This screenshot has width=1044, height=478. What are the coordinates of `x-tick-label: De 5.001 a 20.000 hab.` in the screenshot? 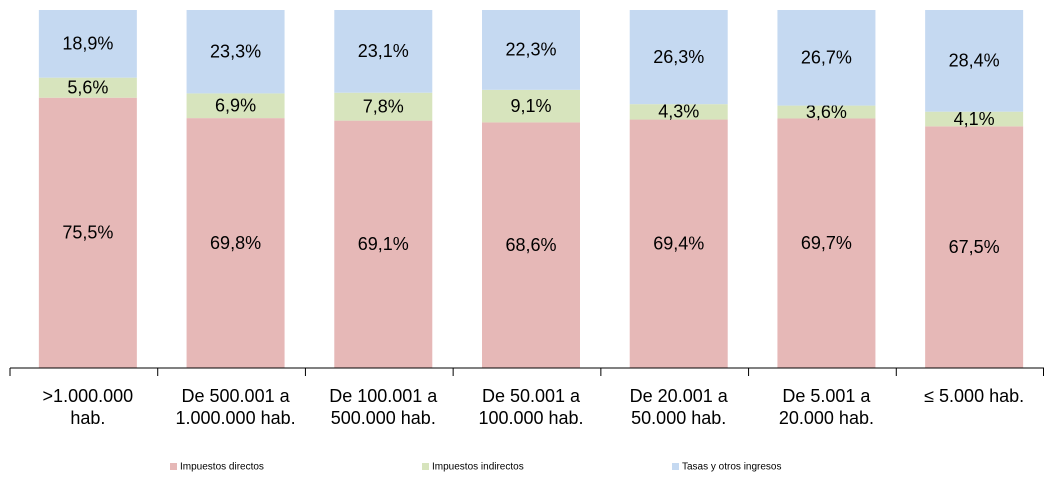 It's located at (826, 407).